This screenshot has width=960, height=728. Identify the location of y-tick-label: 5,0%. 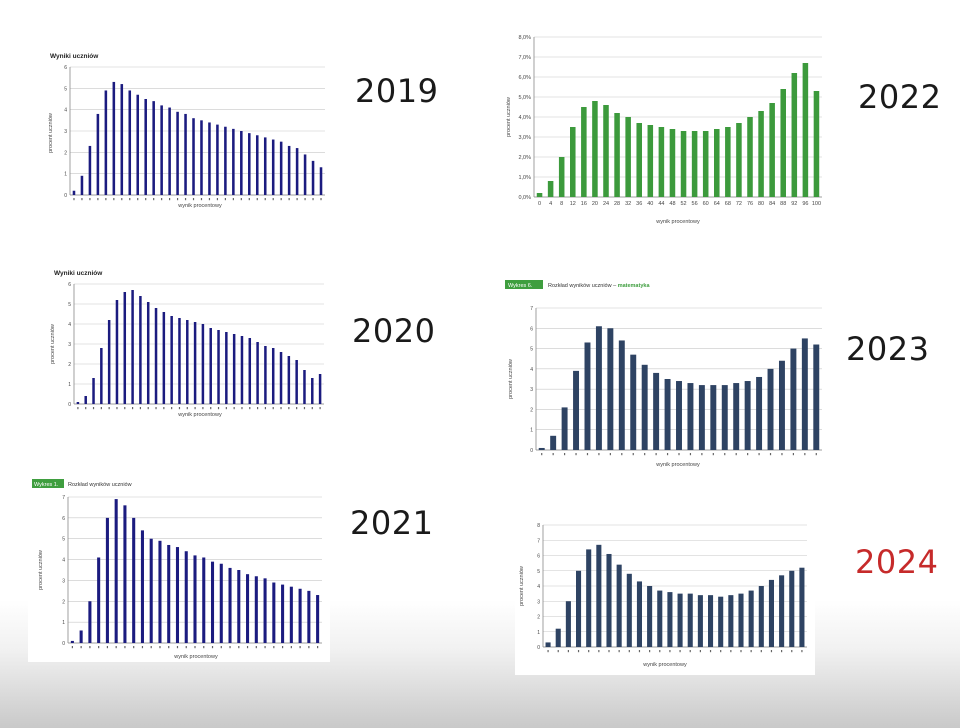
(524, 98).